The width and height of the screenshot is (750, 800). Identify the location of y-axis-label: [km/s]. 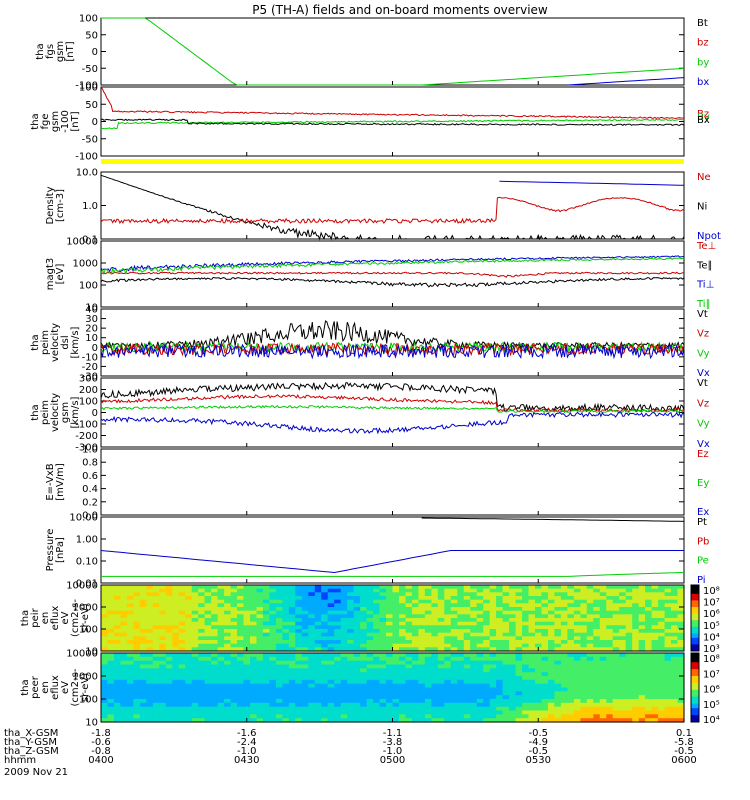
(75, 412).